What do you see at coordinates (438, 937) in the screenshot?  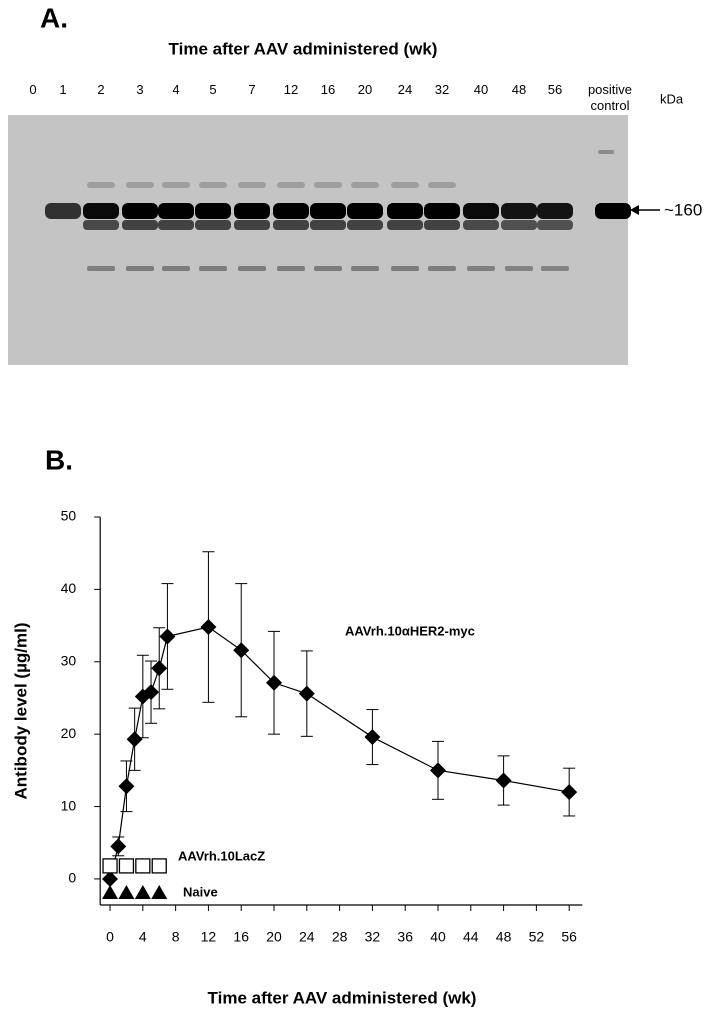 I see `x-tick-label: 40` at bounding box center [438, 937].